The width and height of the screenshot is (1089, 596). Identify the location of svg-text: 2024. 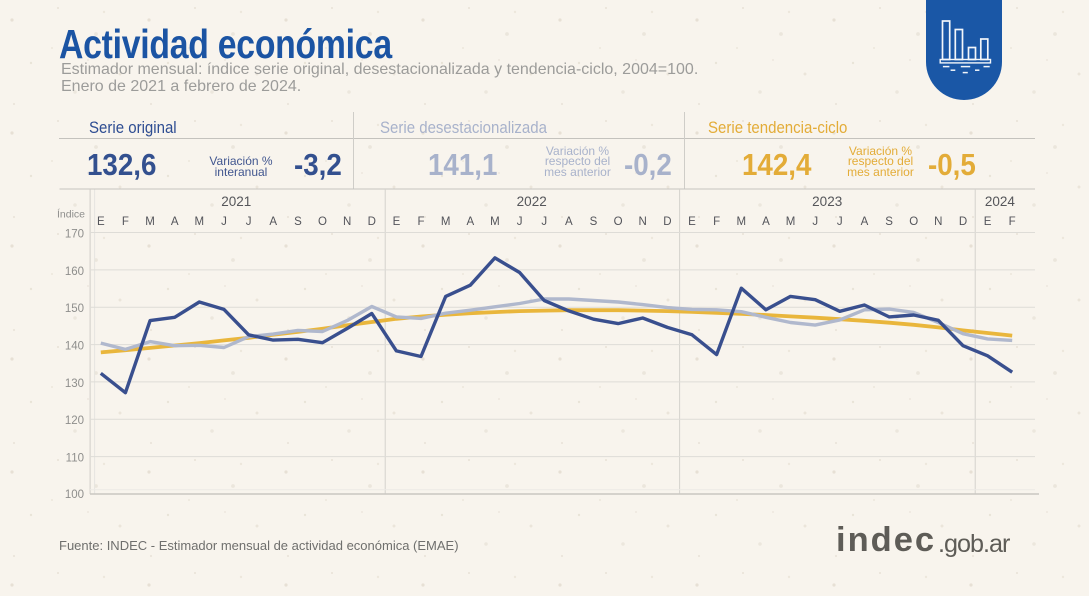
(1000, 201).